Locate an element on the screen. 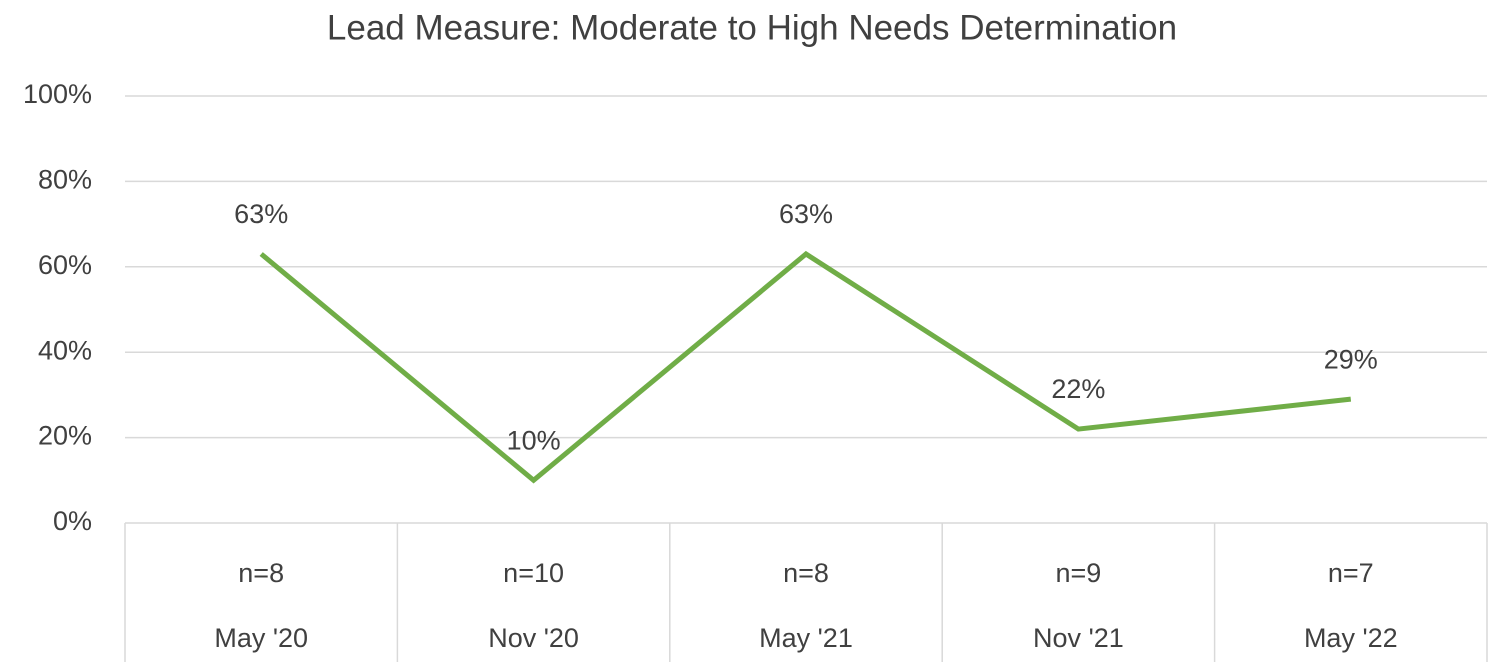  data-label: 22% is located at coordinates (1078, 389).